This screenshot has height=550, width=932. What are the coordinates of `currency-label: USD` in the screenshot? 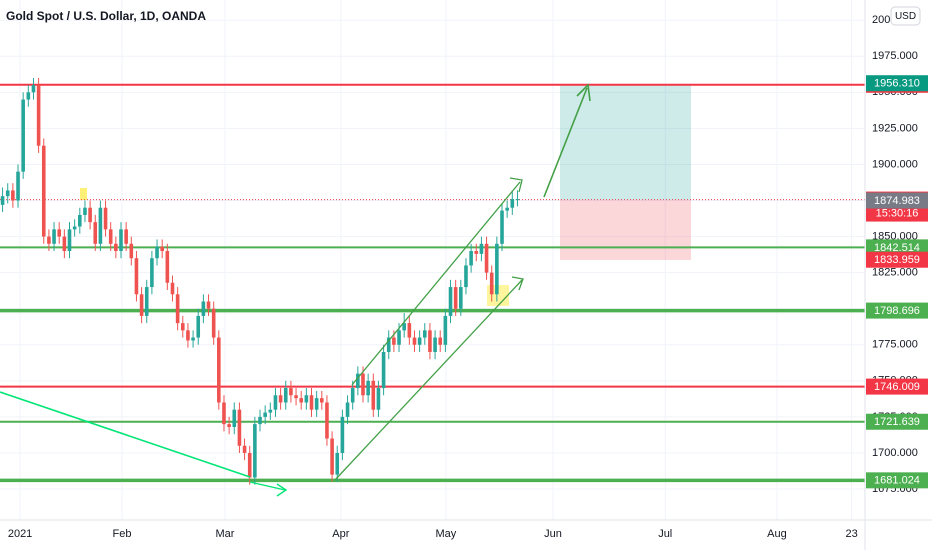 It's located at (905, 16).